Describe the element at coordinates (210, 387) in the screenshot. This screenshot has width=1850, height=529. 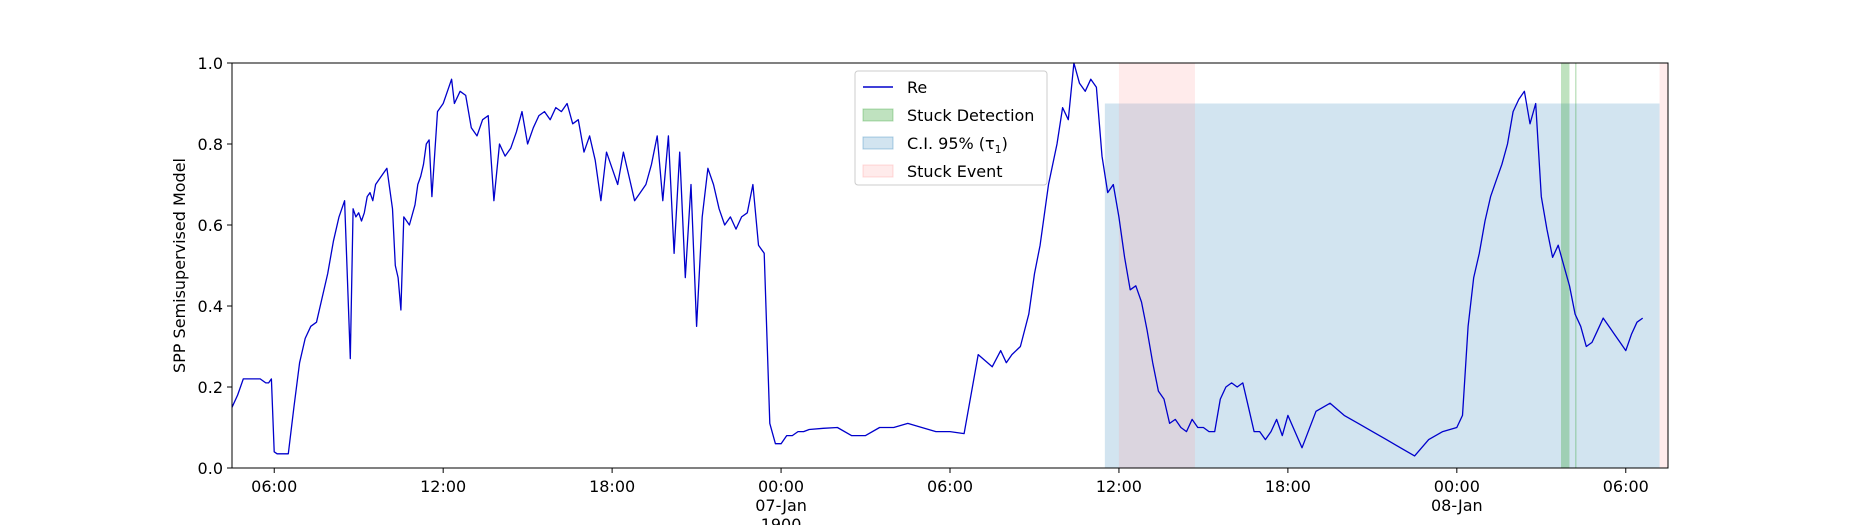
I see `y-tick-label: 0.2` at that location.